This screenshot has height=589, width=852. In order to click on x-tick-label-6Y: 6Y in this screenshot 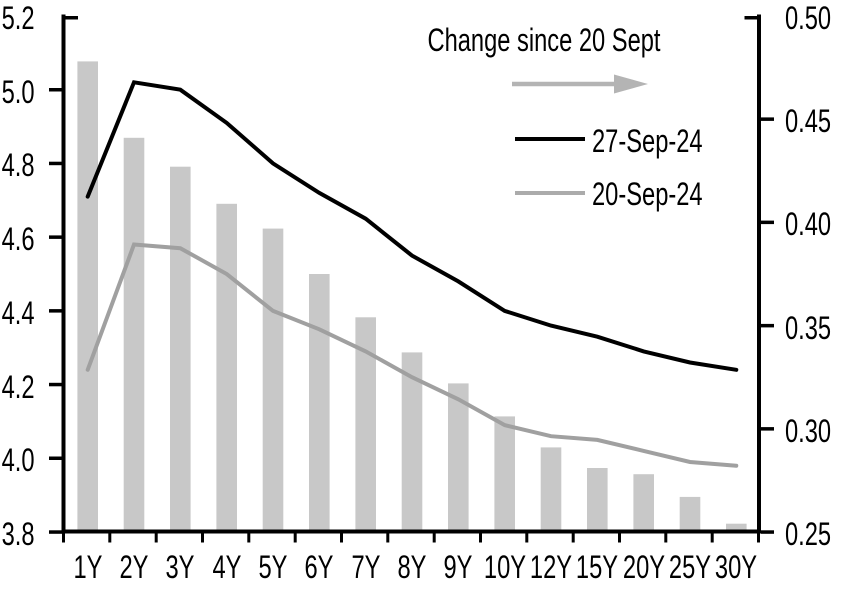, I will do `click(319, 567)`.